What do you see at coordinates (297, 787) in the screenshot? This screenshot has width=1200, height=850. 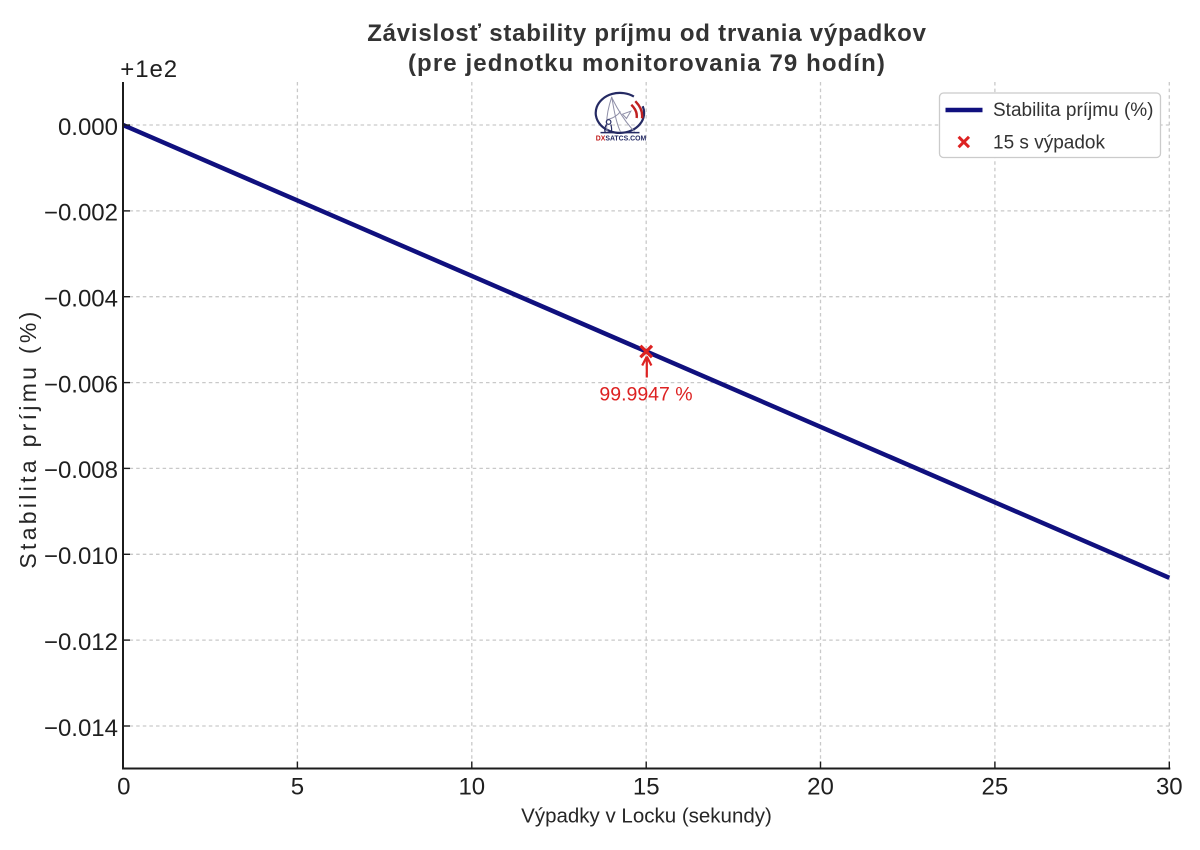 I see `svg-text: 5` at bounding box center [297, 787].